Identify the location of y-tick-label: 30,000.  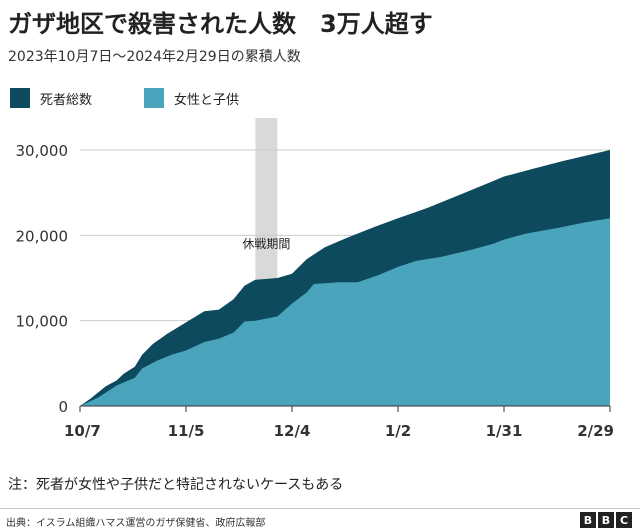
(42, 151).